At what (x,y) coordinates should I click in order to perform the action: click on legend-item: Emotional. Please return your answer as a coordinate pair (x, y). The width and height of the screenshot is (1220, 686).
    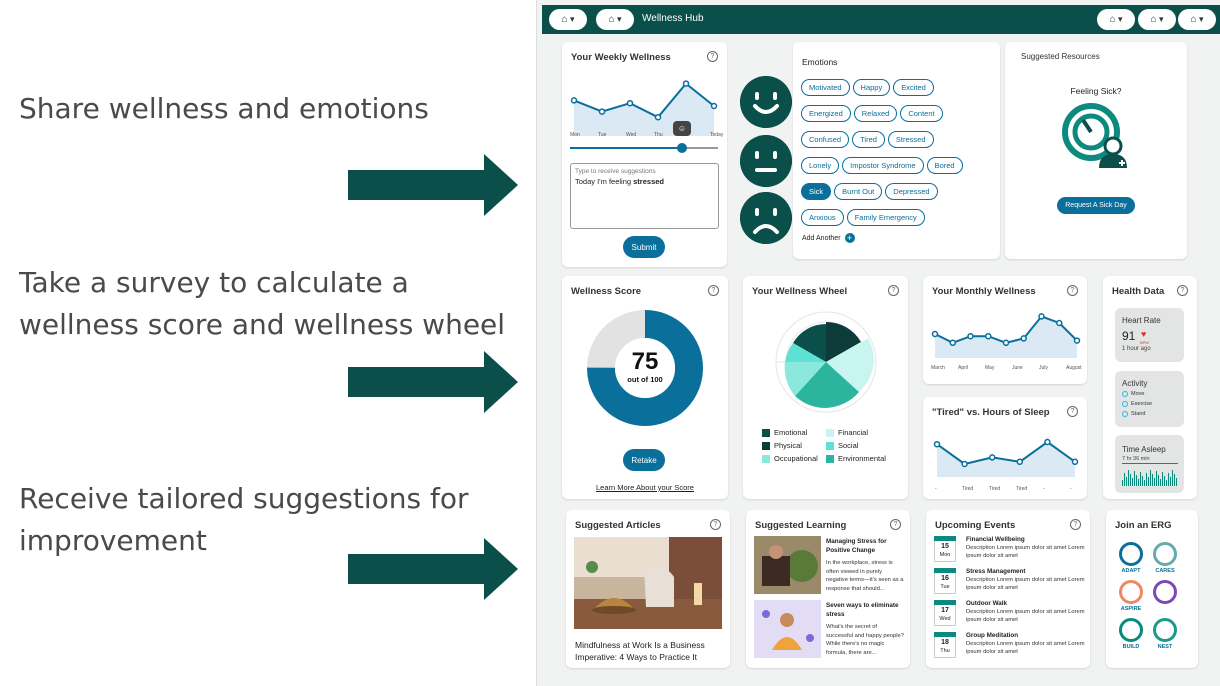
    Looking at the image, I should click on (784, 432).